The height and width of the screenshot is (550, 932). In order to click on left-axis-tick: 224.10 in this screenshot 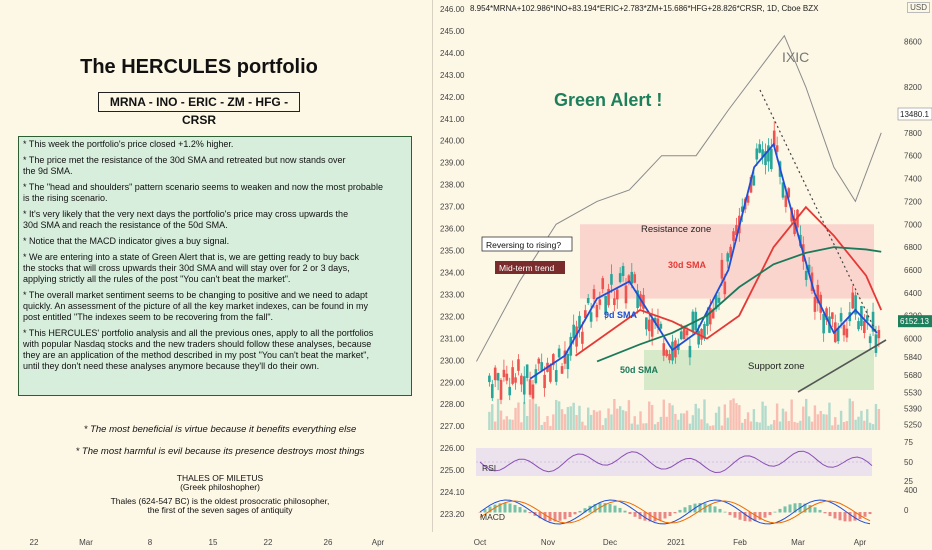, I will do `click(452, 492)`.